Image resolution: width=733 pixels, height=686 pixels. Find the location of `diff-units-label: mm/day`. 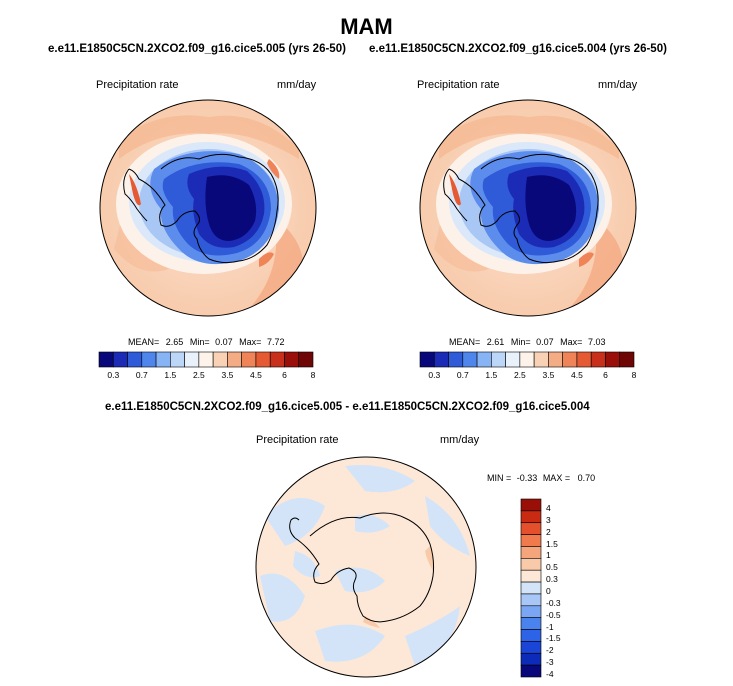

diff-units-label: mm/day is located at coordinates (460, 440).